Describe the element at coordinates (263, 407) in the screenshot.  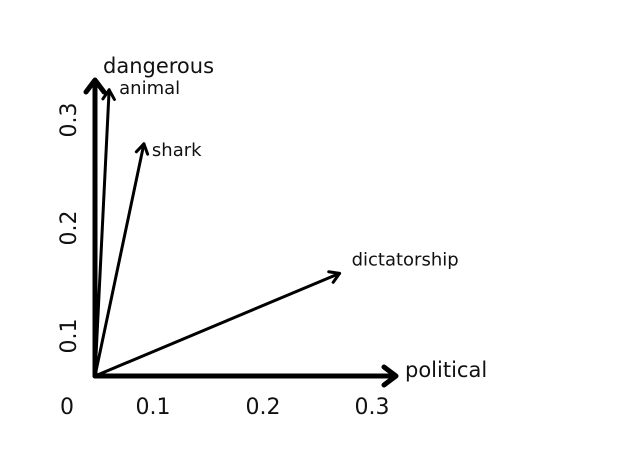
I see `x-tick-label: 0.2` at that location.